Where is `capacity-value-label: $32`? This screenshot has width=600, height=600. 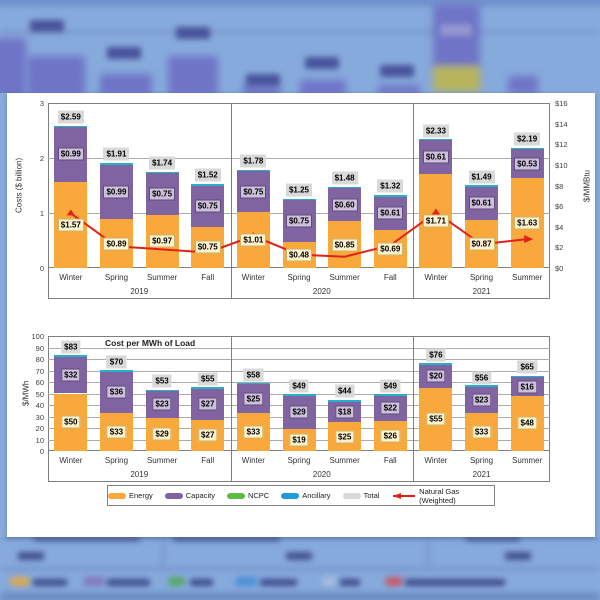 capacity-value-label: $32 is located at coordinates (71, 375).